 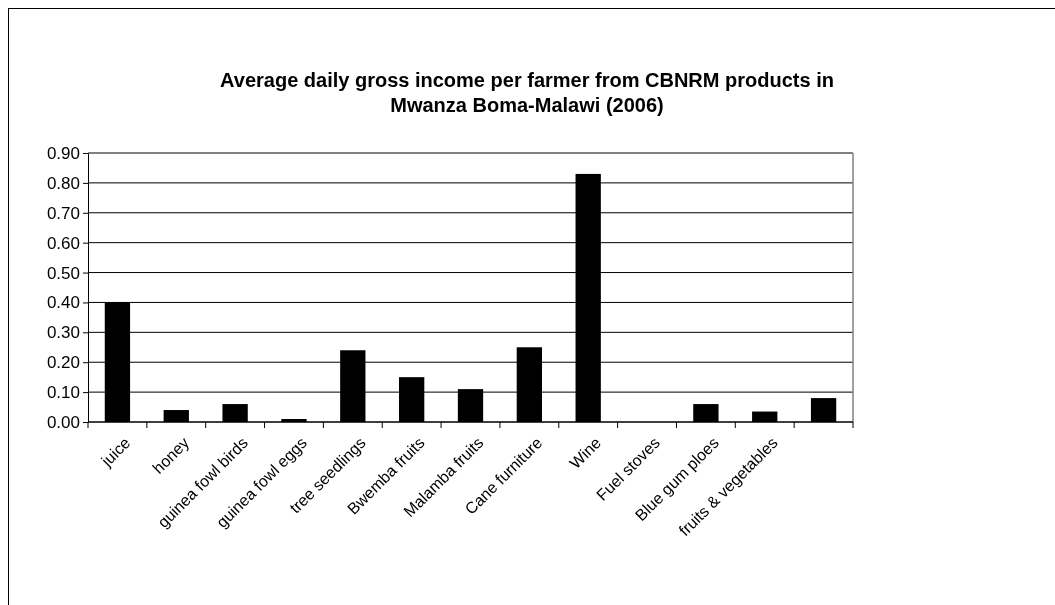 What do you see at coordinates (63, 243) in the screenshot?
I see `y-tick-label: 0.60` at bounding box center [63, 243].